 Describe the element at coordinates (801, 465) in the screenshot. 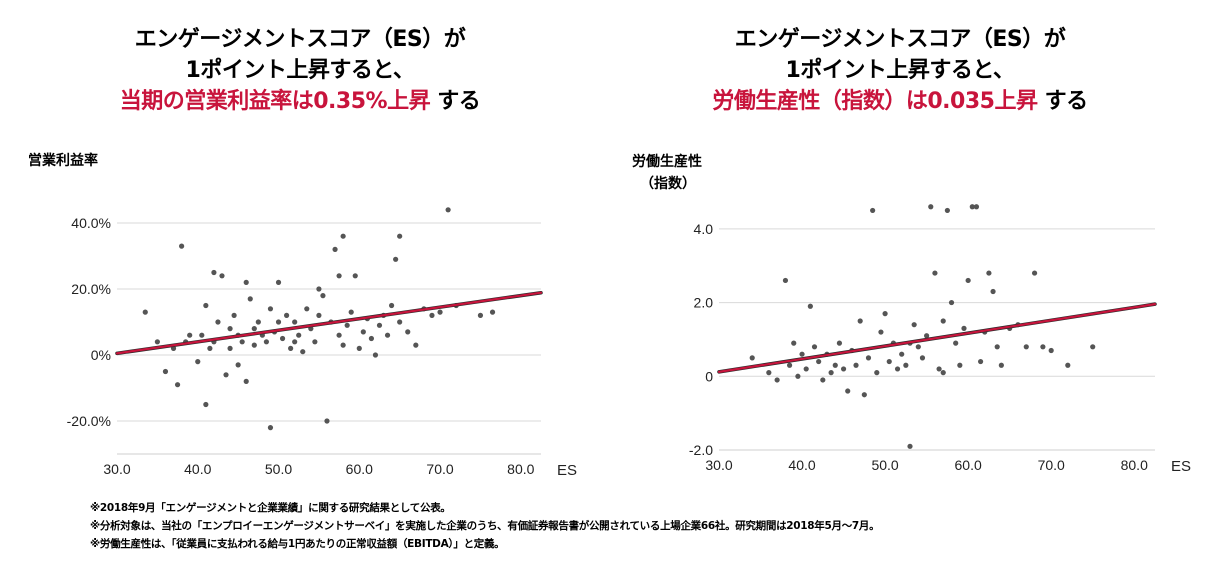

I see `right-x-tick-label: 40.0` at that location.